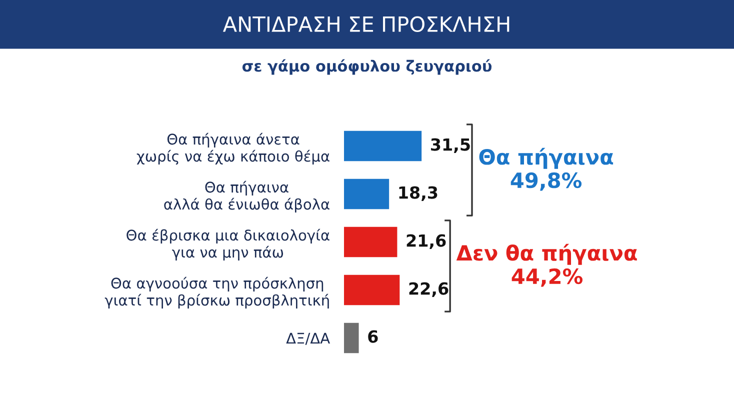 The image size is (734, 410). I want to click on data-label: 6, so click(373, 336).